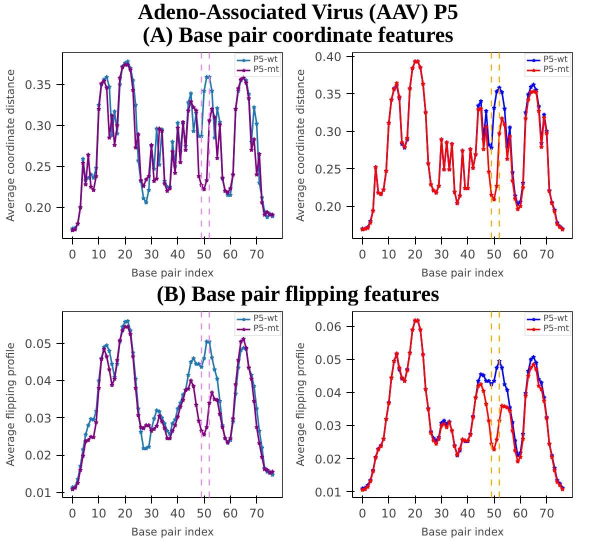 This screenshot has width=596, height=557. What do you see at coordinates (328, 57) in the screenshot?
I see `y-tick-label: 0.40` at bounding box center [328, 57].